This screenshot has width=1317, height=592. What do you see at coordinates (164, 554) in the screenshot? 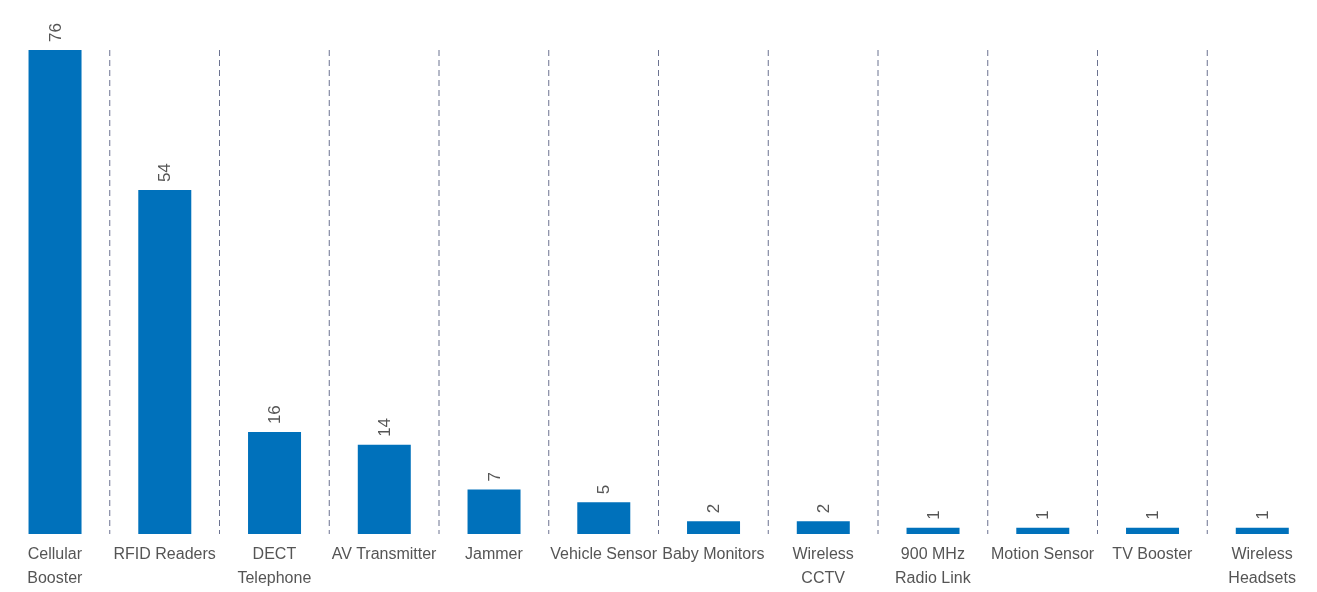
I see `x-tick-label: RFID Readers` at bounding box center [164, 554].